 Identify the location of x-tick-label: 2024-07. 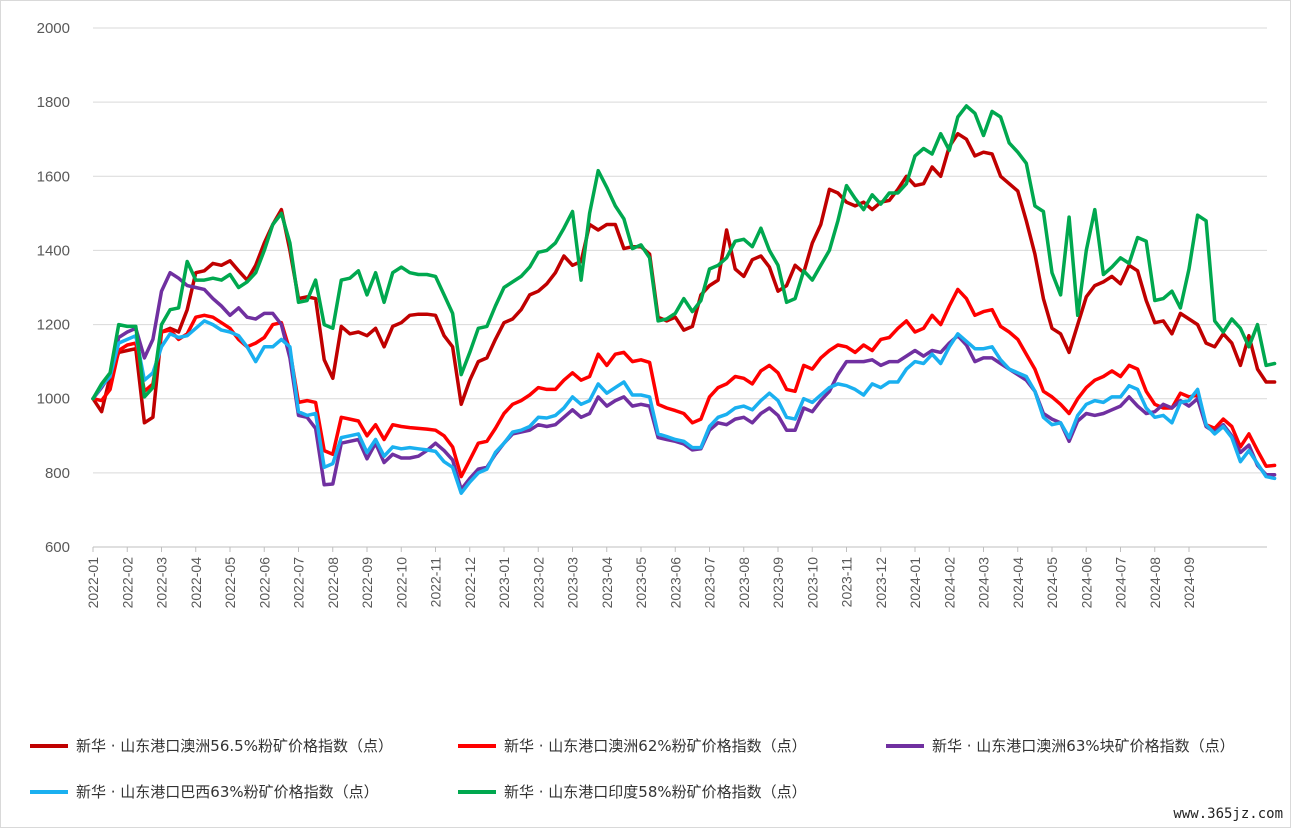
(1121, 583).